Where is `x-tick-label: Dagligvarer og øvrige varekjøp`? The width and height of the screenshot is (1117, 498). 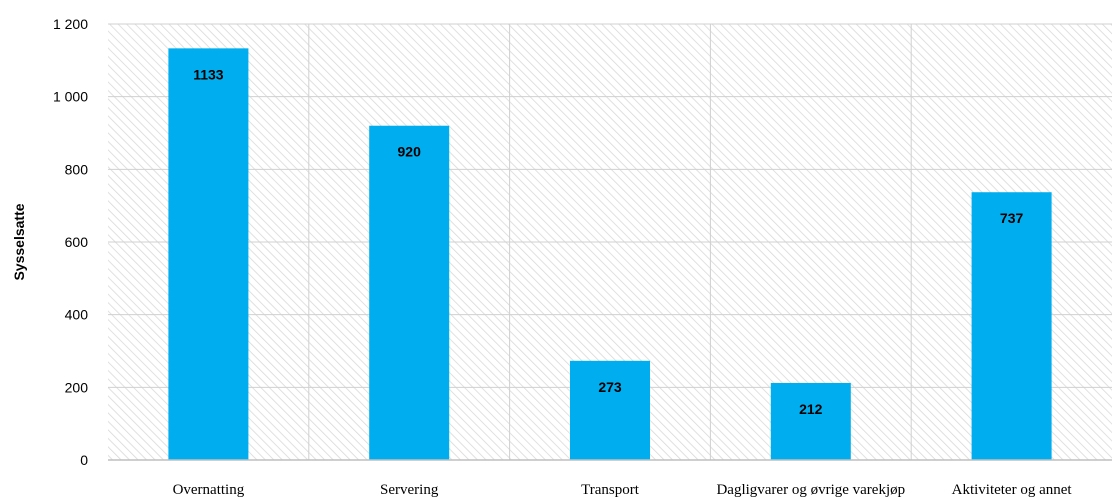
x-tick-label: Dagligvarer og øvrige varekjøp is located at coordinates (810, 490).